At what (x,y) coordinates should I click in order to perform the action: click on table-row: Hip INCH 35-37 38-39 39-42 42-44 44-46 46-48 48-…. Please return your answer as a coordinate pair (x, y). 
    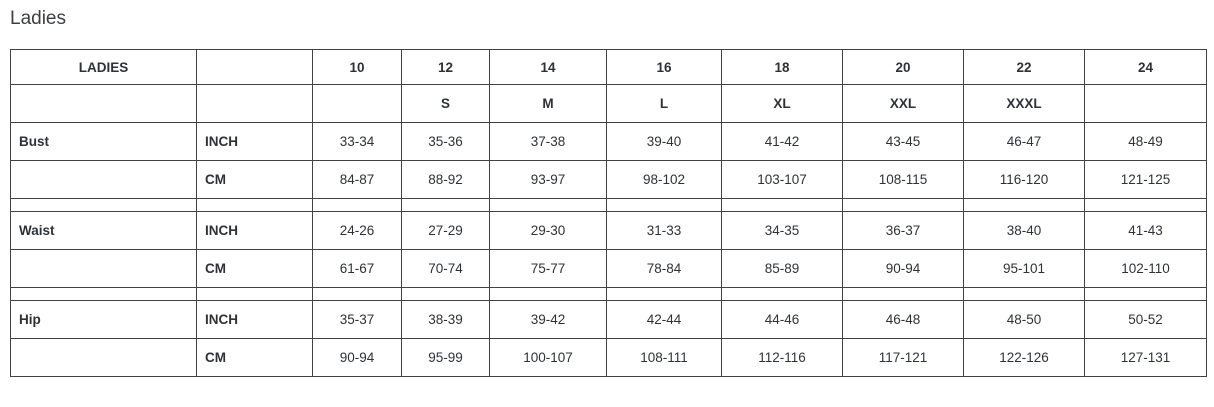
    Looking at the image, I should click on (608, 319).